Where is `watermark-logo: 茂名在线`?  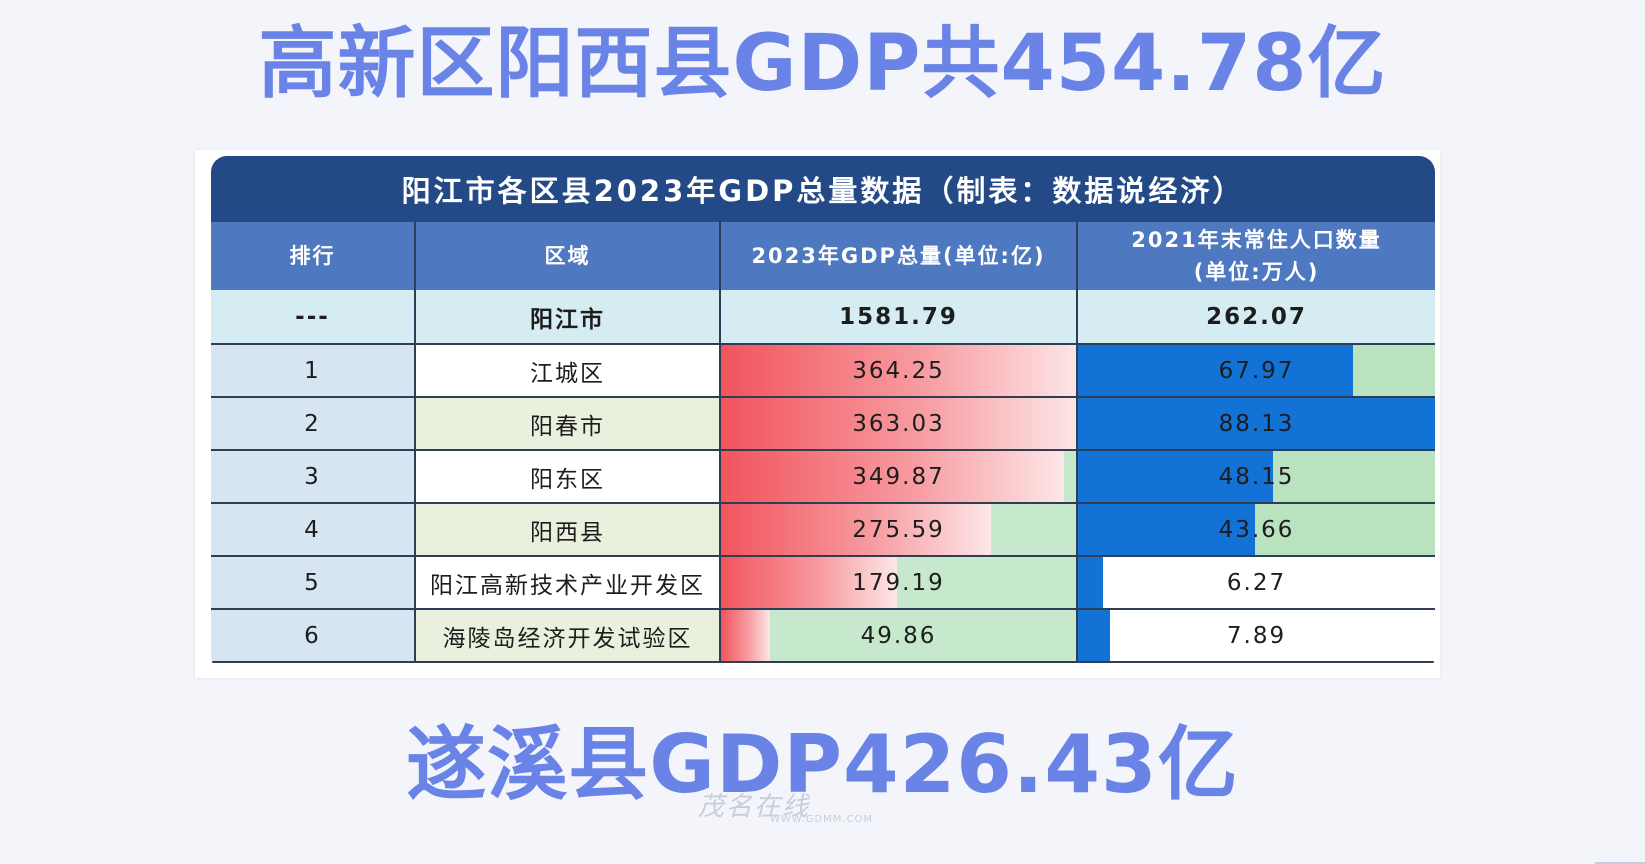
watermark-logo: 茂名在线 is located at coordinates (754, 807).